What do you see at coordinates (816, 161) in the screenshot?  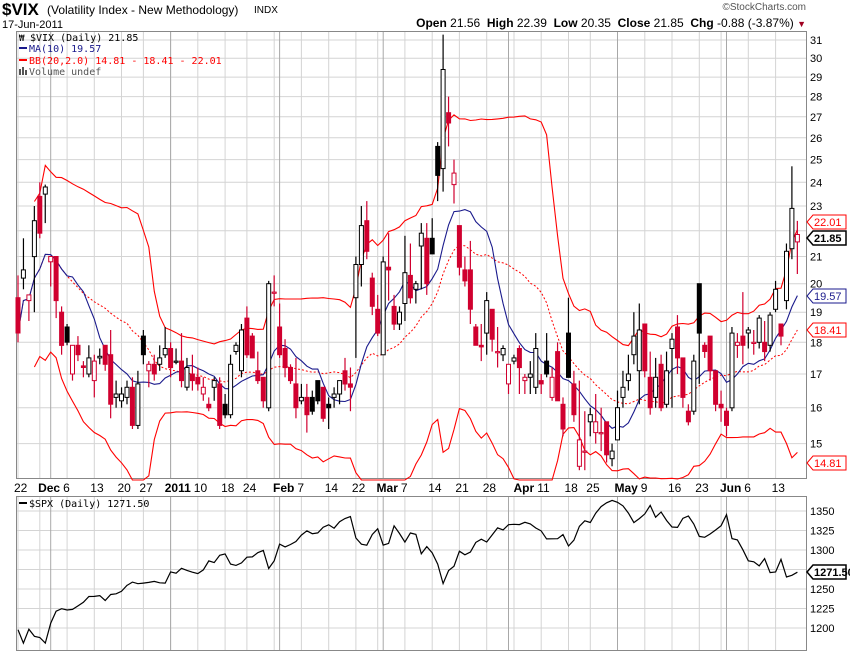 I see `price-axis-tick: 25` at bounding box center [816, 161].